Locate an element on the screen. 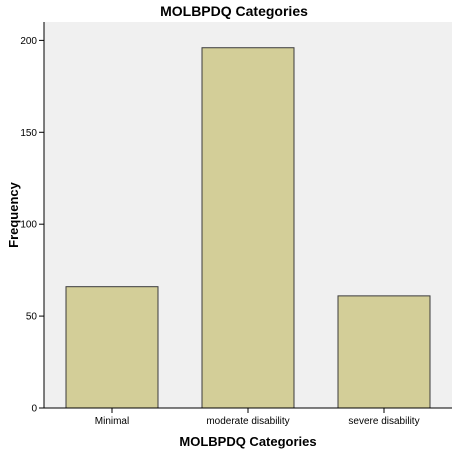 The image size is (465, 450). y-tick-label: 150 is located at coordinates (28, 133).